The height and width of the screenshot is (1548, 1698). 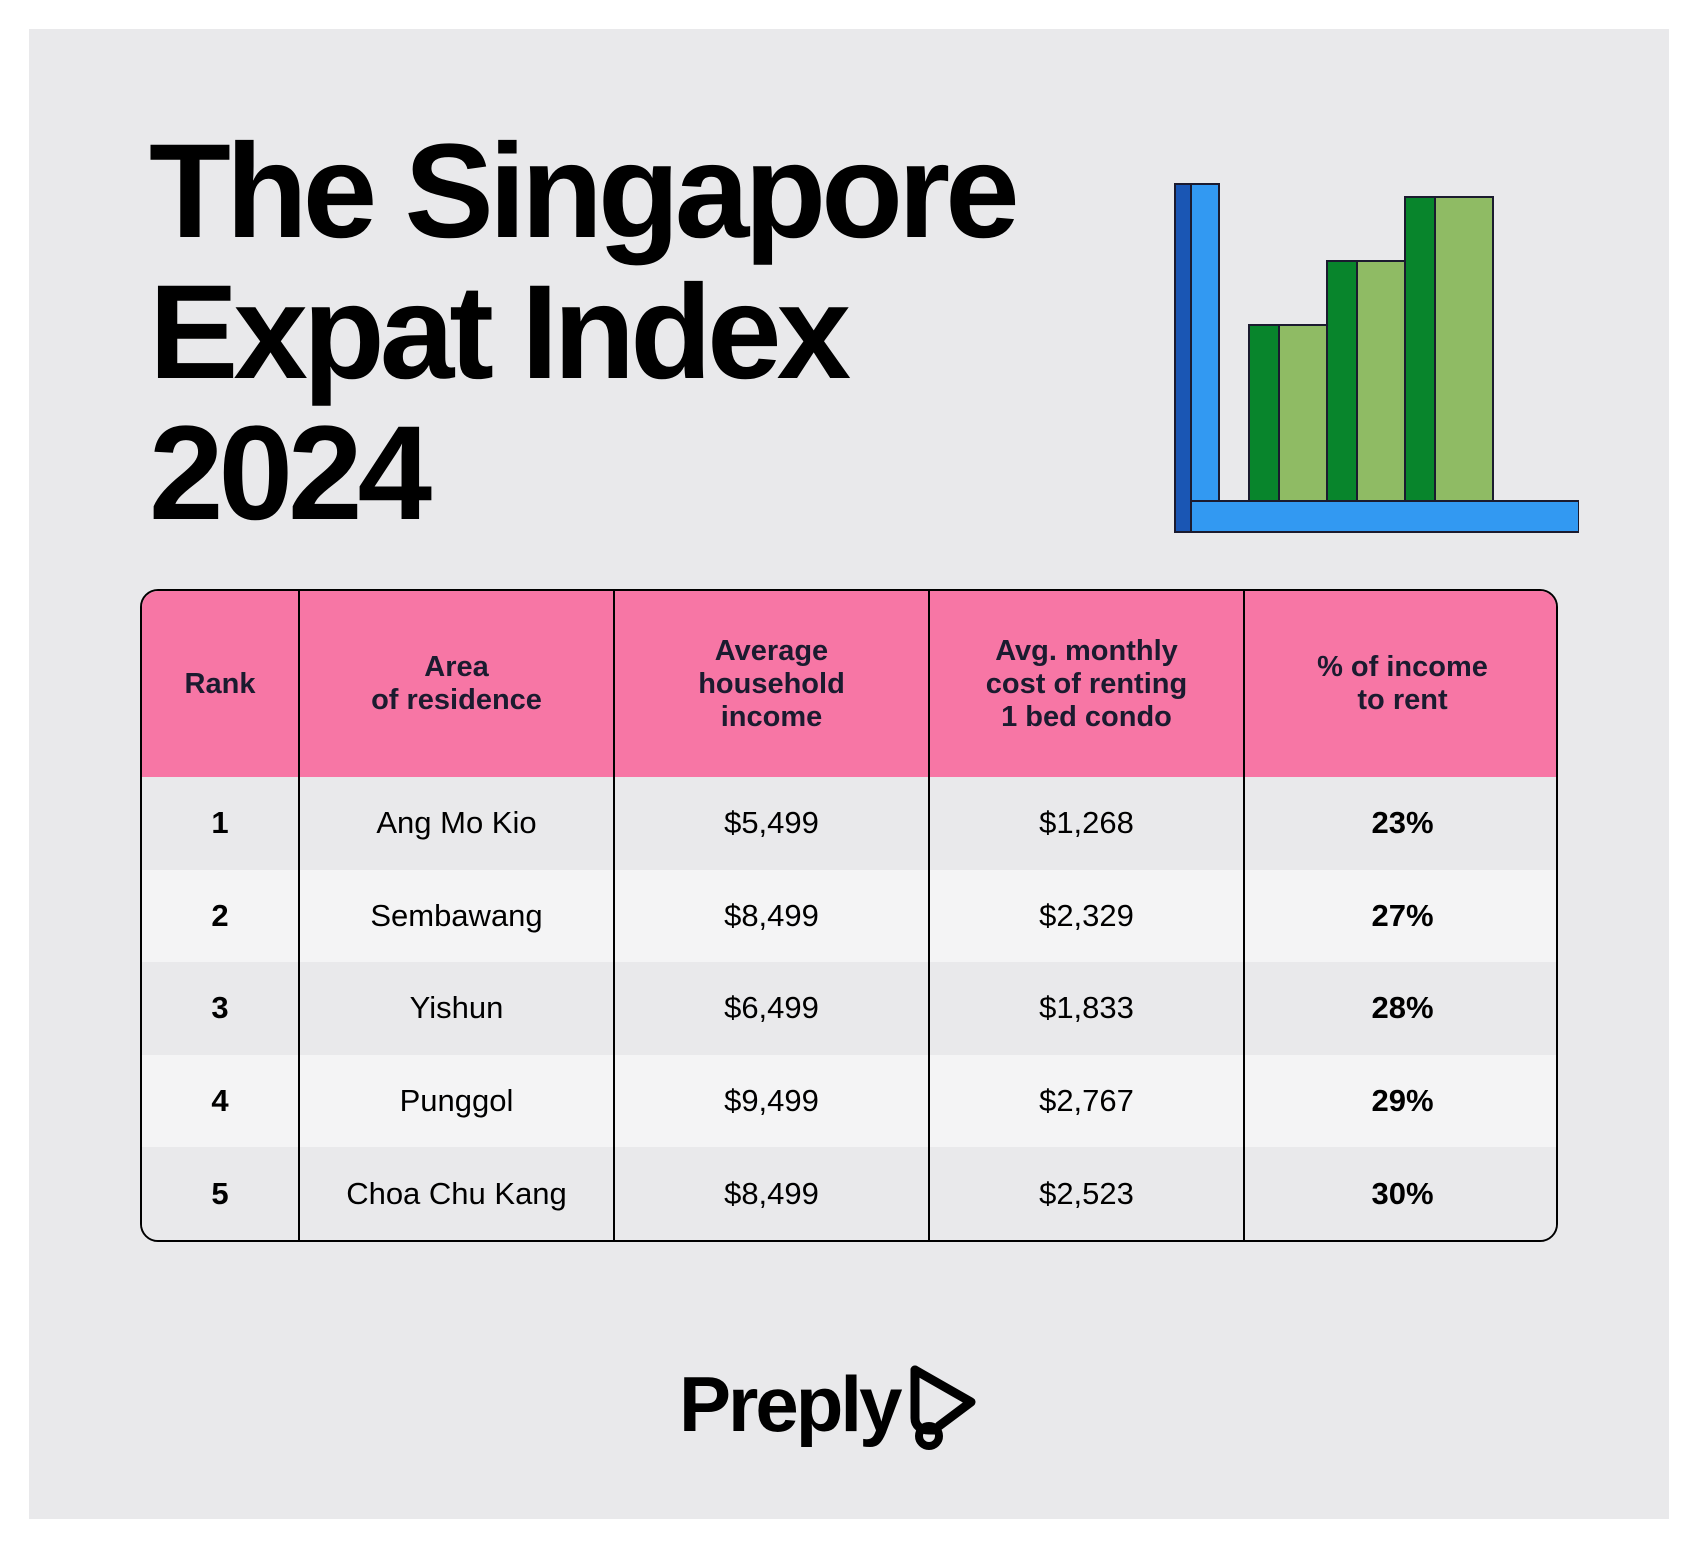 What do you see at coordinates (943, 1407) in the screenshot?
I see `preply-logo-icon` at bounding box center [943, 1407].